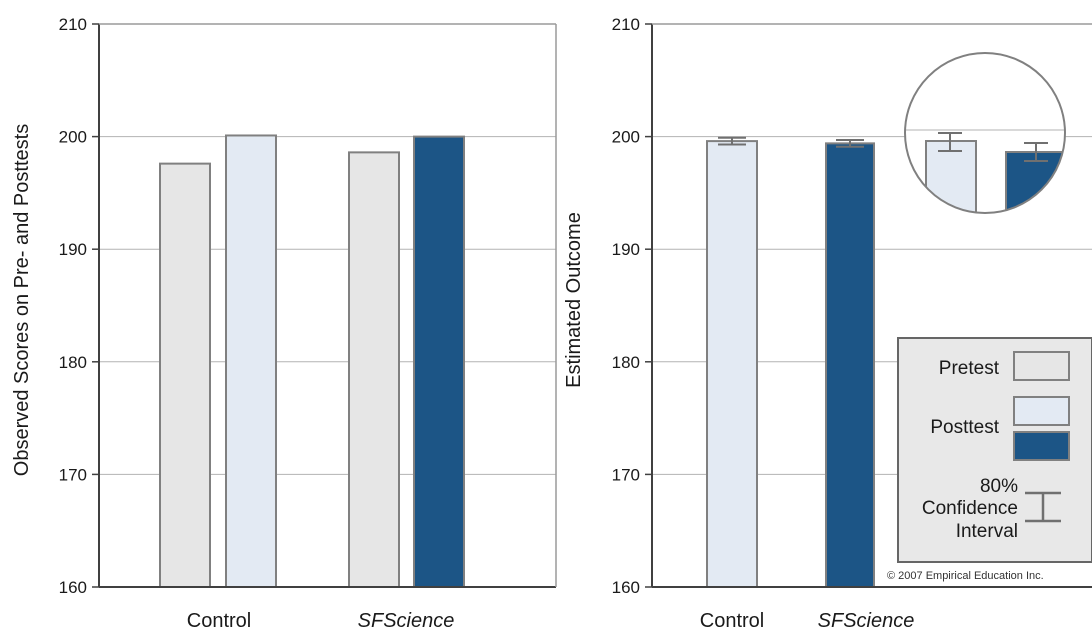 The height and width of the screenshot is (631, 1092). What do you see at coordinates (73, 306) in the screenshot?
I see `left-tick-labels: 160 170 180 190 200 210` at bounding box center [73, 306].